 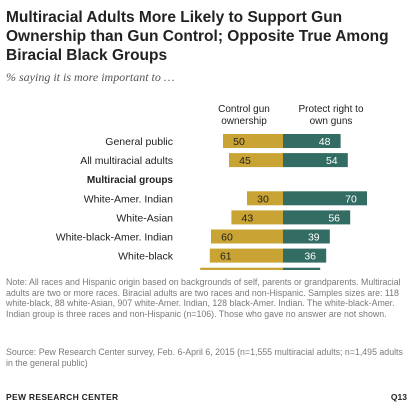 I want to click on bar-protect-black-amer-indian, so click(x=302, y=268).